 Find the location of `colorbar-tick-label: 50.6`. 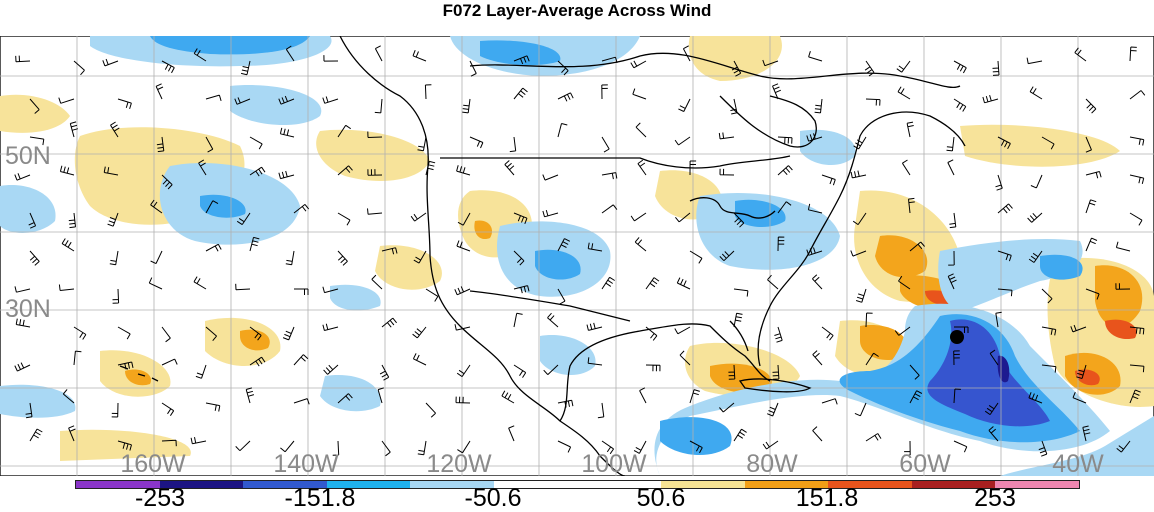

colorbar-tick-label: 50.6 is located at coordinates (661, 498).